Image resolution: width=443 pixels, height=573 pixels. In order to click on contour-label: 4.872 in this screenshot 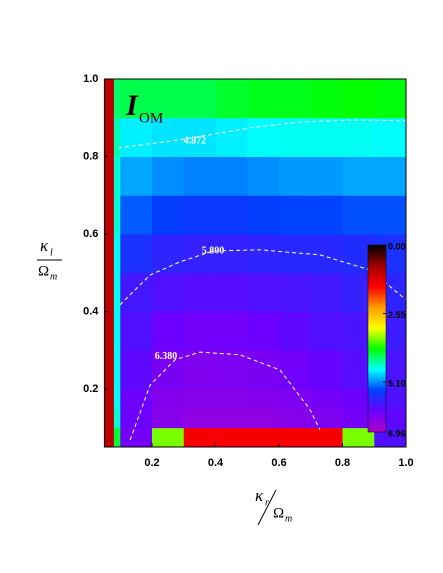, I will do `click(195, 140)`.